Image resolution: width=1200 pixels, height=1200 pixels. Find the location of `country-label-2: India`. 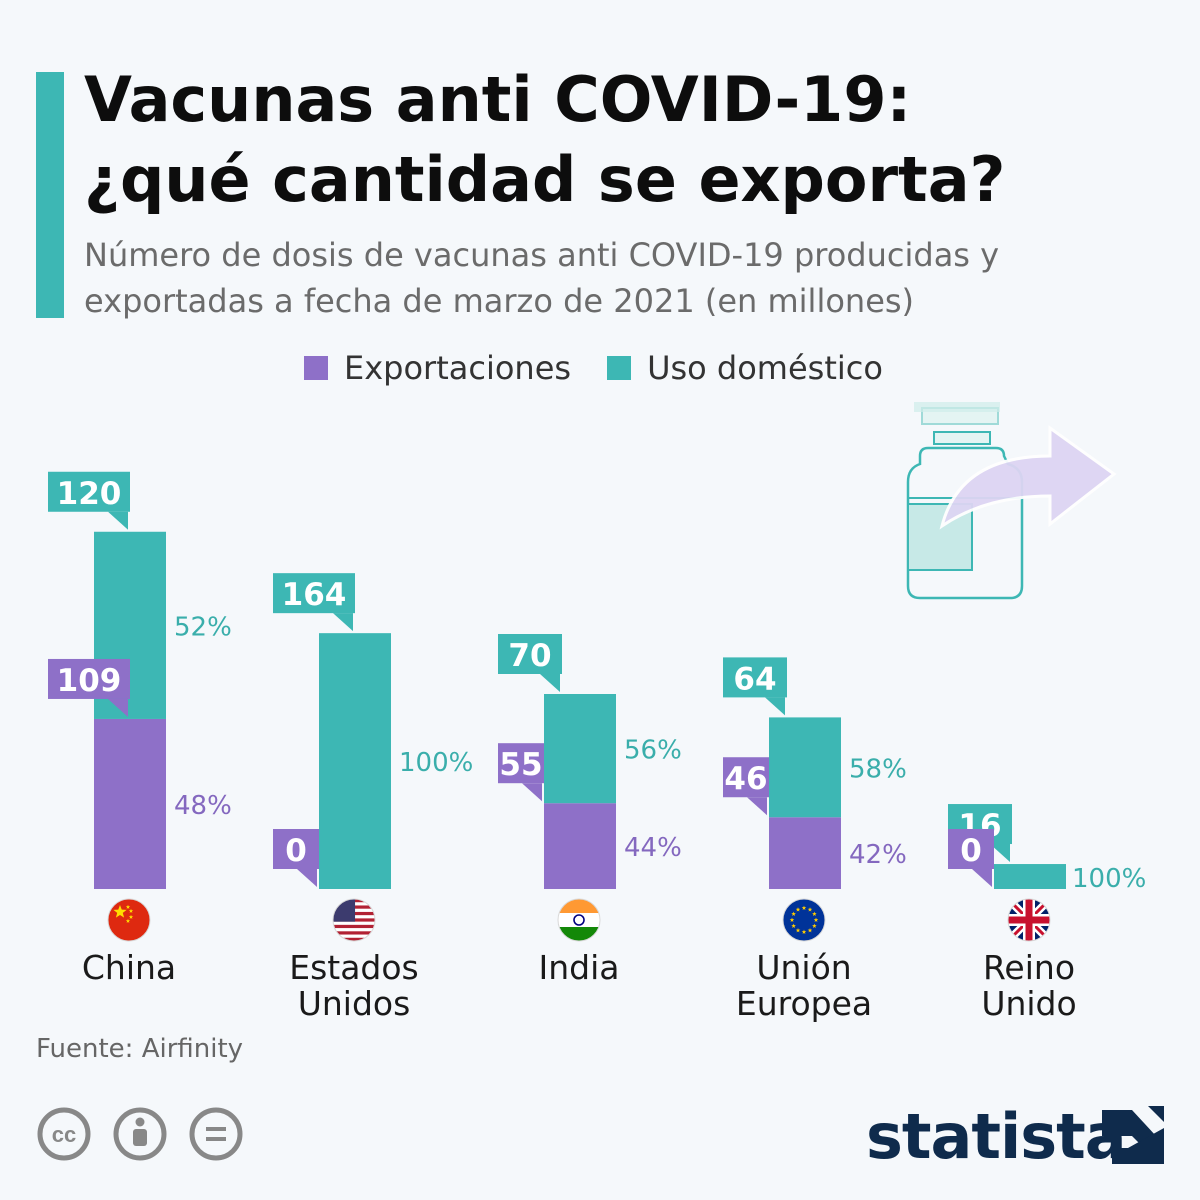

country-label-2: India is located at coordinates (579, 968).